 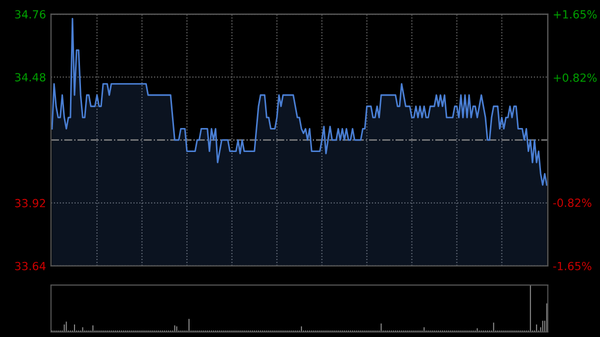 I want to click on y-tick-label: 34.48, so click(x=30, y=77).